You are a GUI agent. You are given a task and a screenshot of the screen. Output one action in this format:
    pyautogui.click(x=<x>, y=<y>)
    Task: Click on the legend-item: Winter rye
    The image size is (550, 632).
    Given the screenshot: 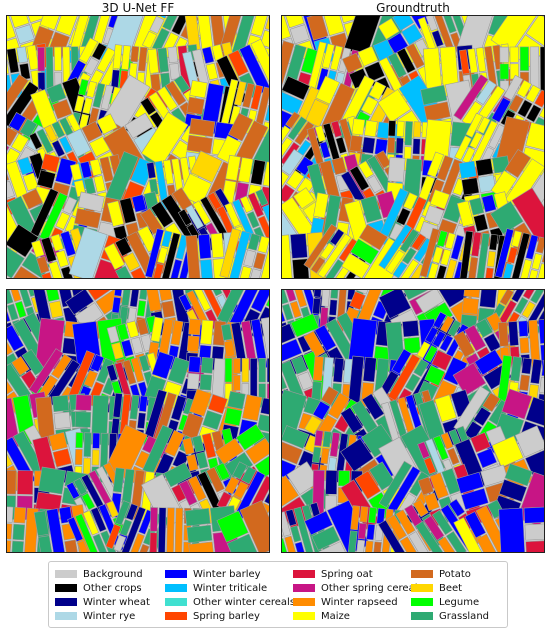 What is the action you would take?
    pyautogui.click(x=110, y=616)
    